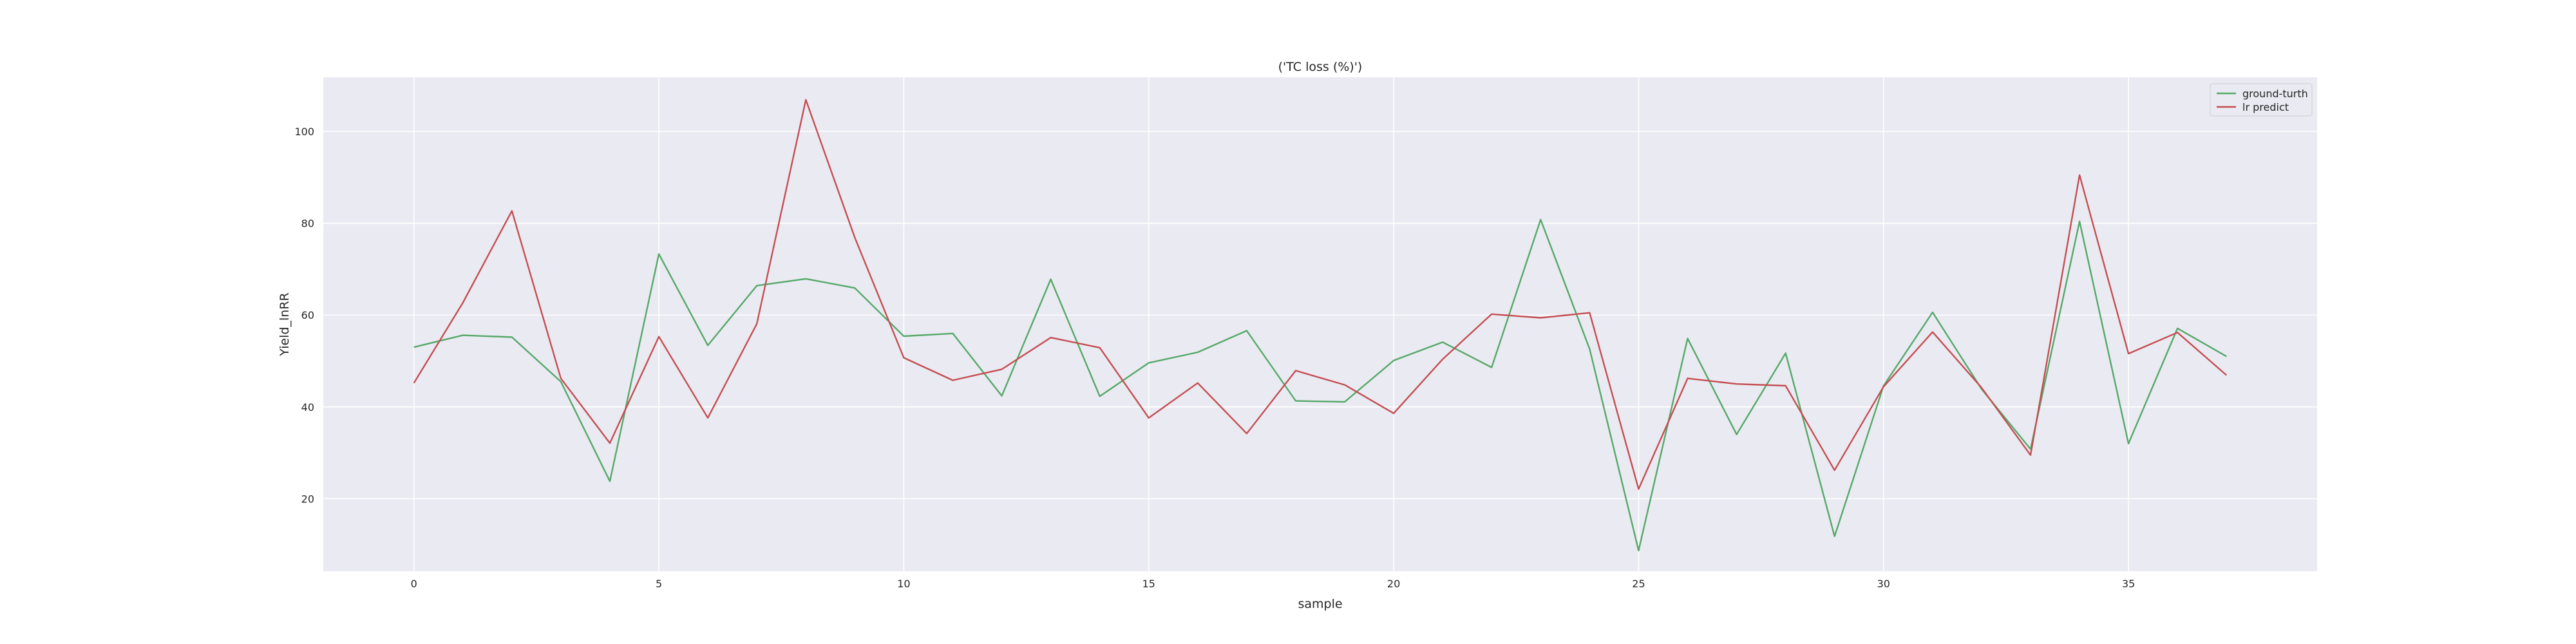 This screenshot has height=644, width=2576. Describe the element at coordinates (307, 407) in the screenshot. I see `y-tick-label: 40` at that location.